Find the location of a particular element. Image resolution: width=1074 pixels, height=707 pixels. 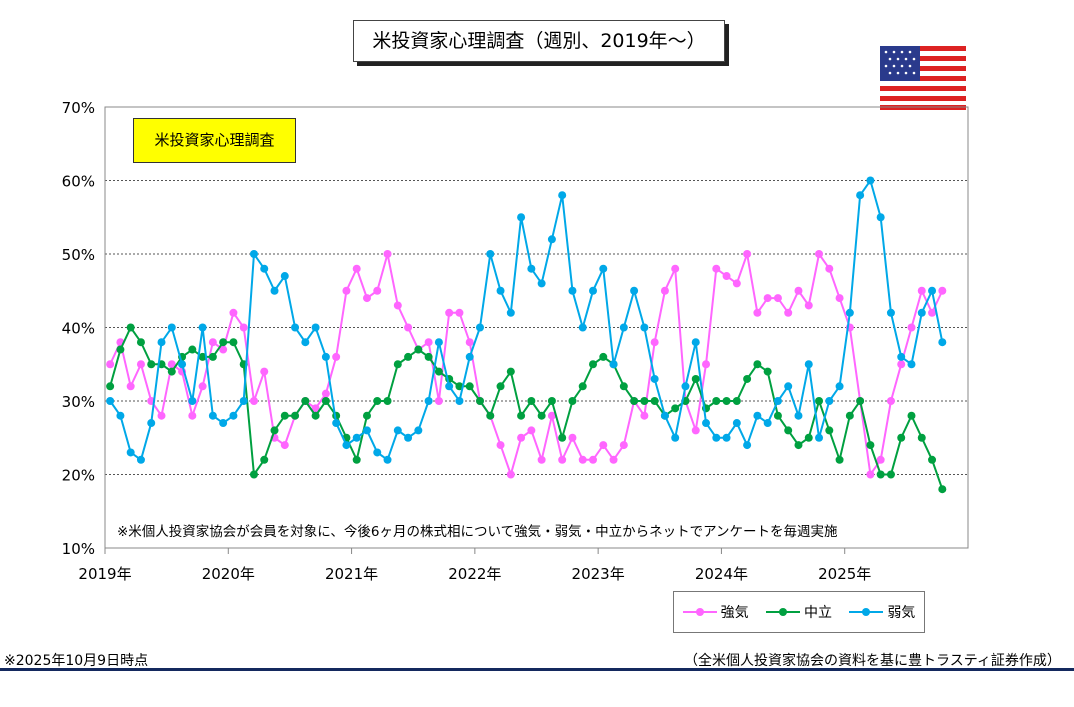

y-tick-label: 20% is located at coordinates (78, 476).